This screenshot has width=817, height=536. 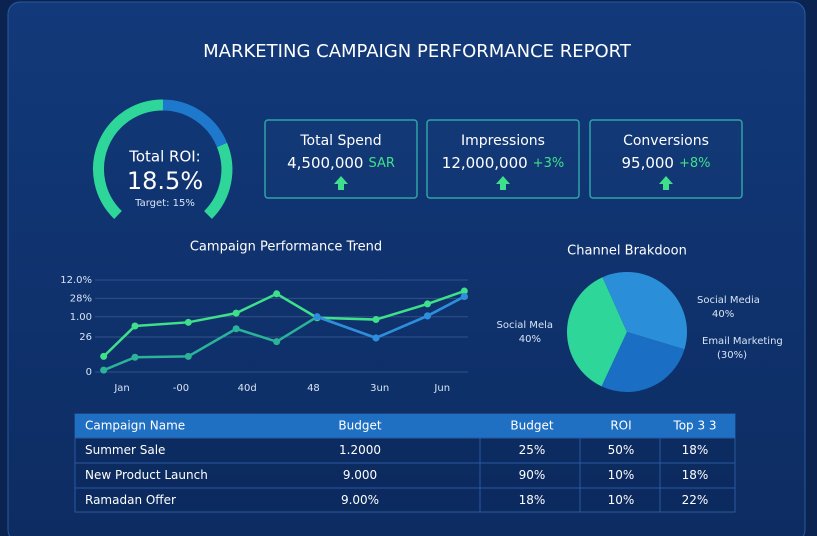 What do you see at coordinates (360, 475) in the screenshot?
I see `table-cell: 9.000` at bounding box center [360, 475].